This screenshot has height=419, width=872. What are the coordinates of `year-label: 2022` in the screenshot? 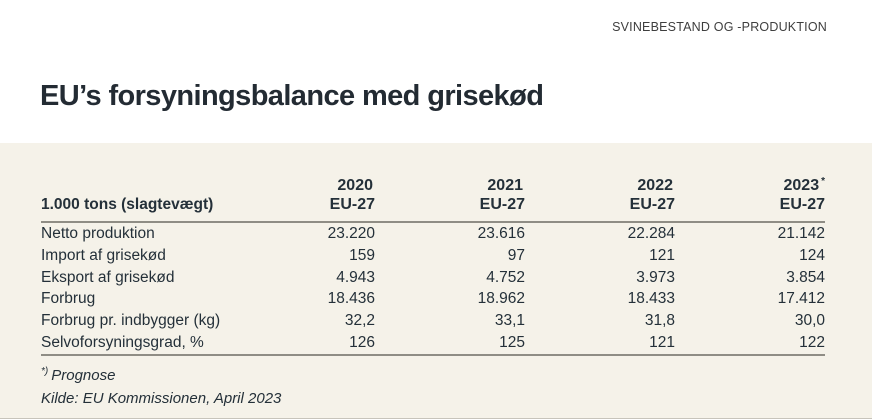 It's located at (600, 183).